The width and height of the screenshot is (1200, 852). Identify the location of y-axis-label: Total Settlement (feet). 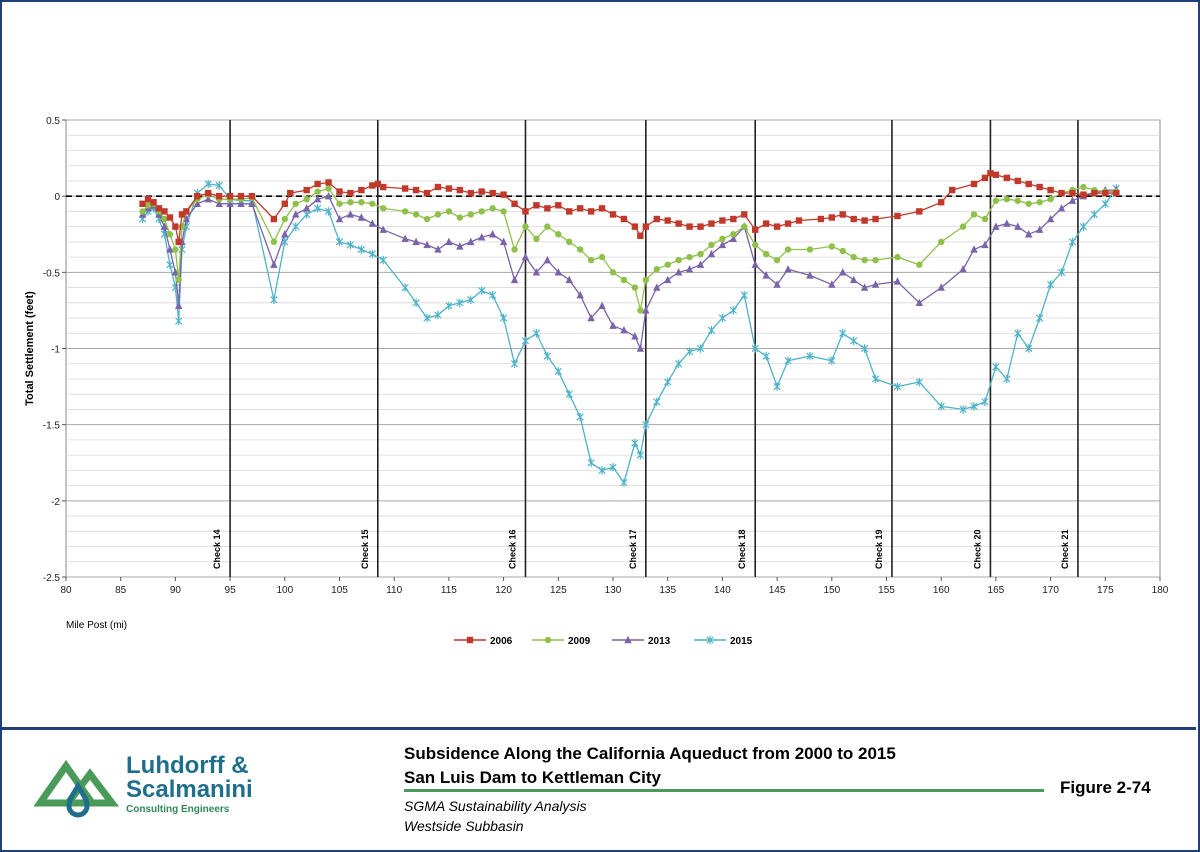
(30, 348).